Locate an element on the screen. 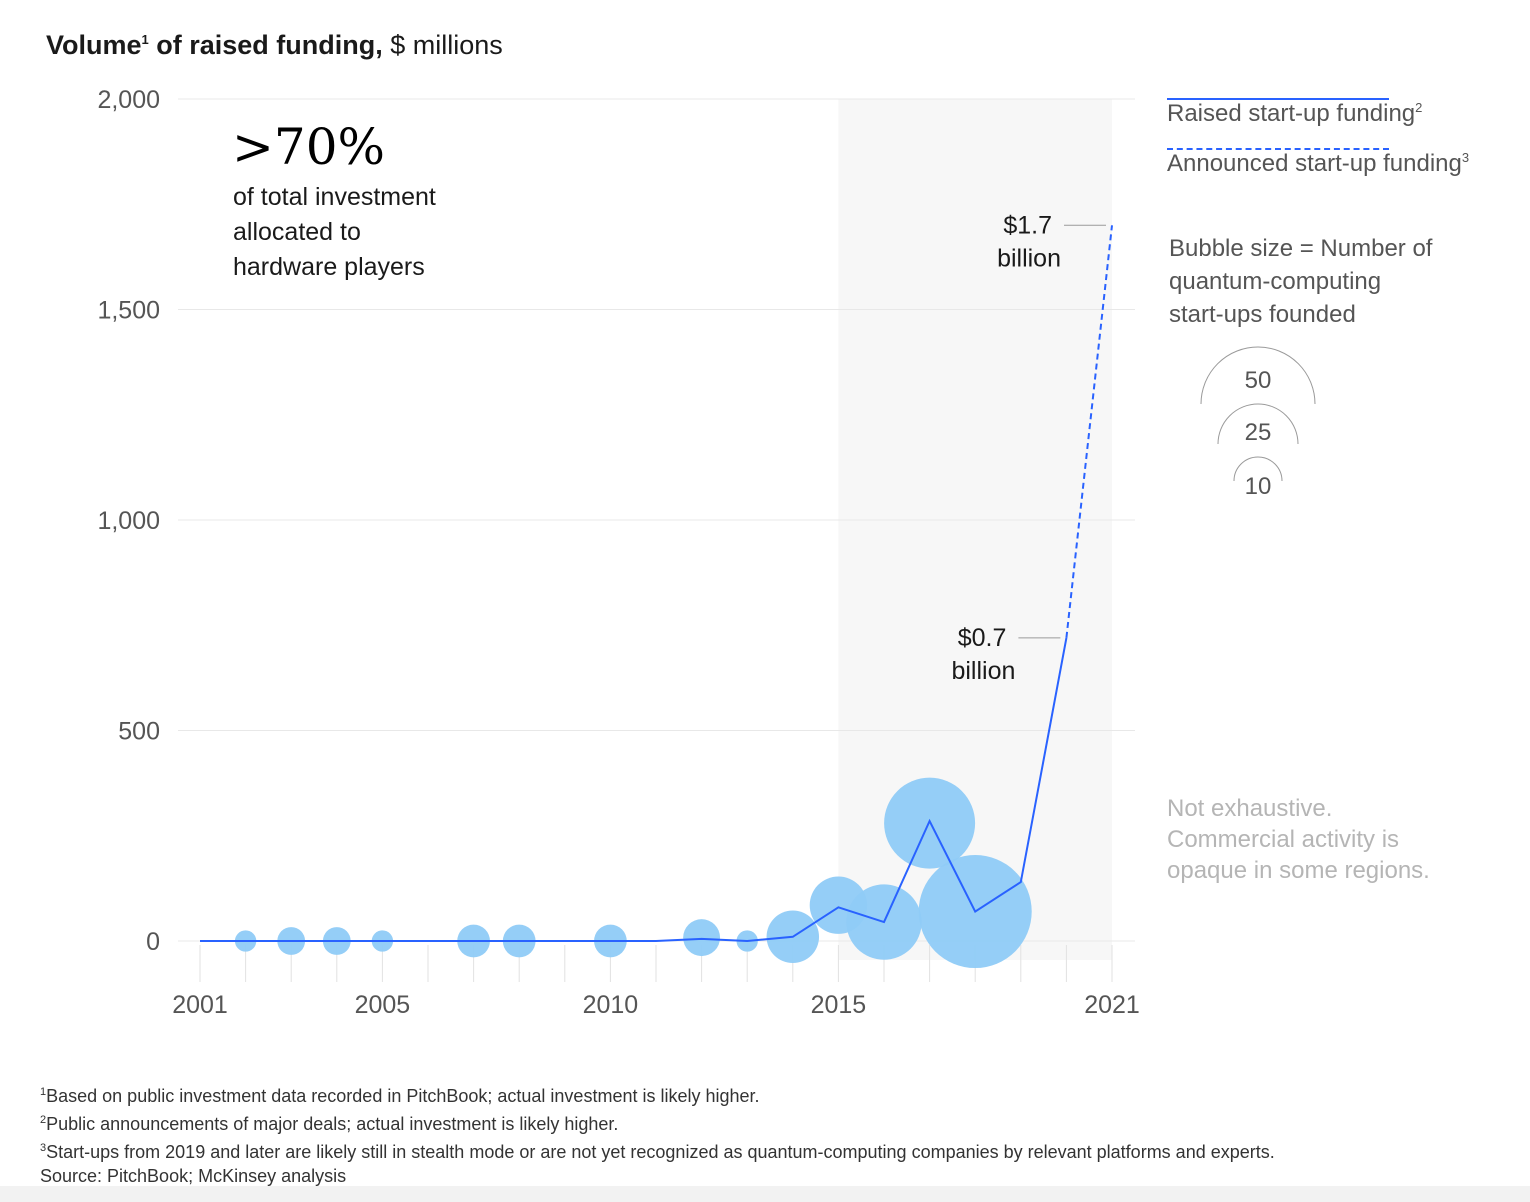 This screenshot has width=1530, height=1202. bubble-title-line: quantum-computing is located at coordinates (1275, 281).